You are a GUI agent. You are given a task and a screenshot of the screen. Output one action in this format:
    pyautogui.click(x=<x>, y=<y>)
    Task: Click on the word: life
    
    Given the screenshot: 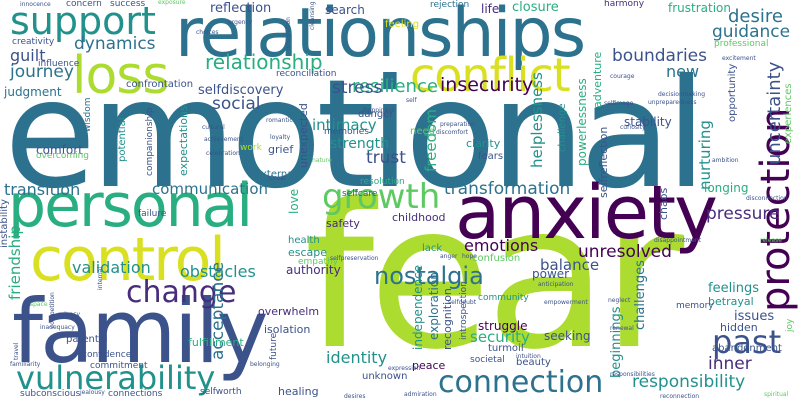 What is the action you would take?
    pyautogui.click(x=490, y=9)
    